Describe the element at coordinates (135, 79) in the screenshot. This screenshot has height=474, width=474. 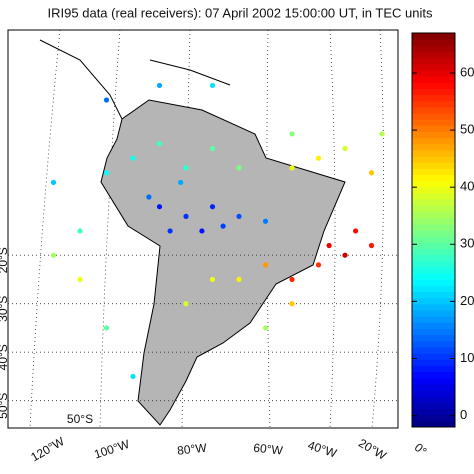
I see `coastline` at that location.